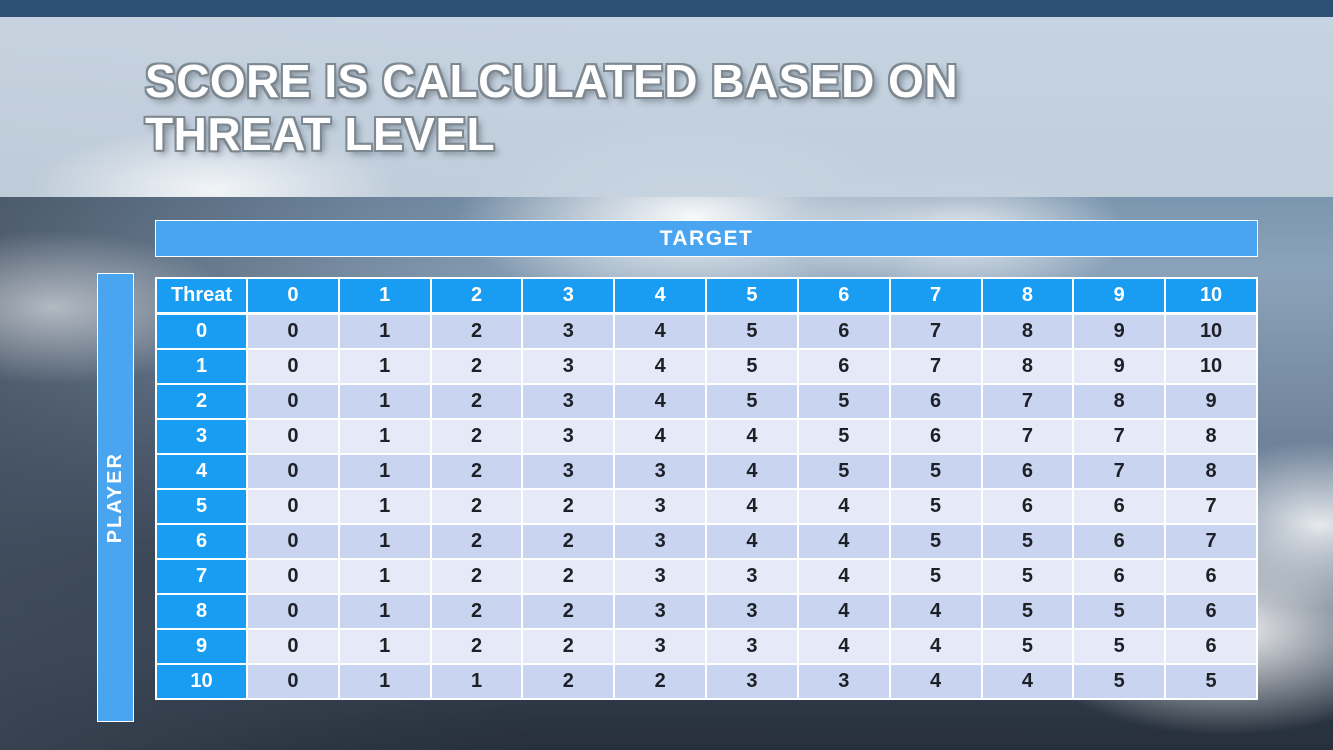  What do you see at coordinates (201, 576) in the screenshot?
I see `row-header-threat-7: 7` at bounding box center [201, 576].